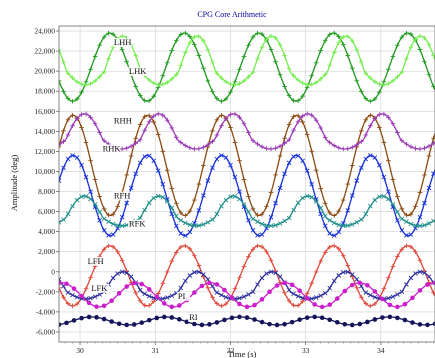  I want to click on y-tick-label: -4,000, so click(46, 311).